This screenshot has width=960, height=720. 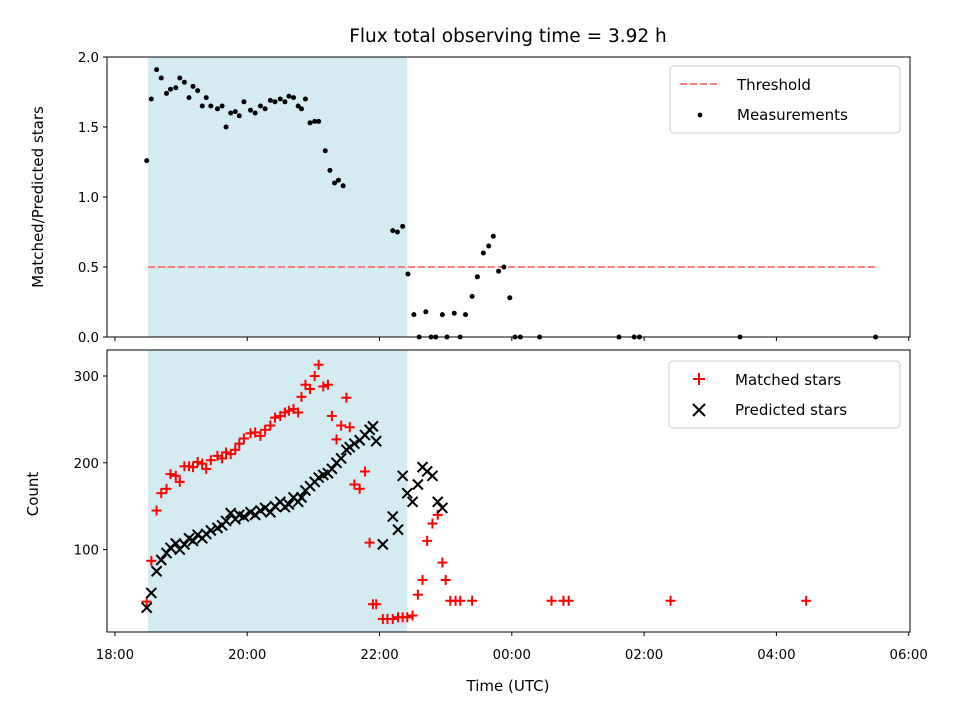 I want to click on x-tick-label: 20:00, so click(x=247, y=655).